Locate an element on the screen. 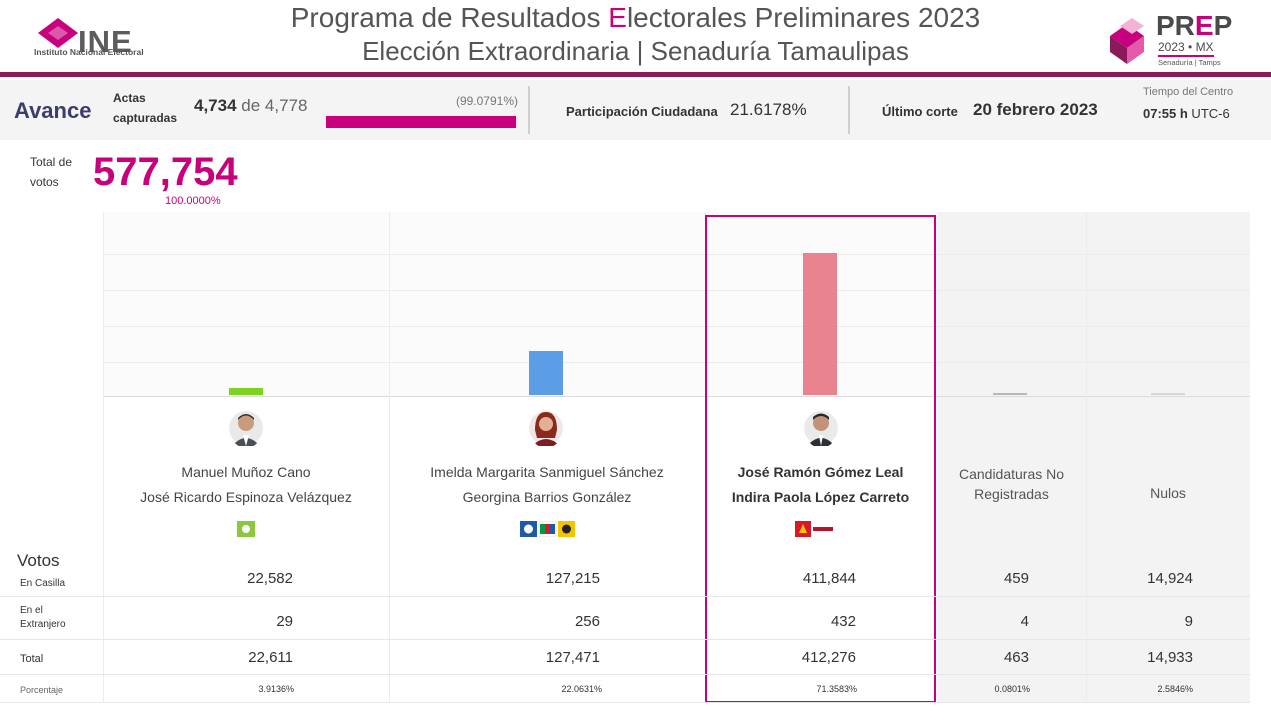 The height and width of the screenshot is (720, 1271). chart-baseline is located at coordinates (676, 396).